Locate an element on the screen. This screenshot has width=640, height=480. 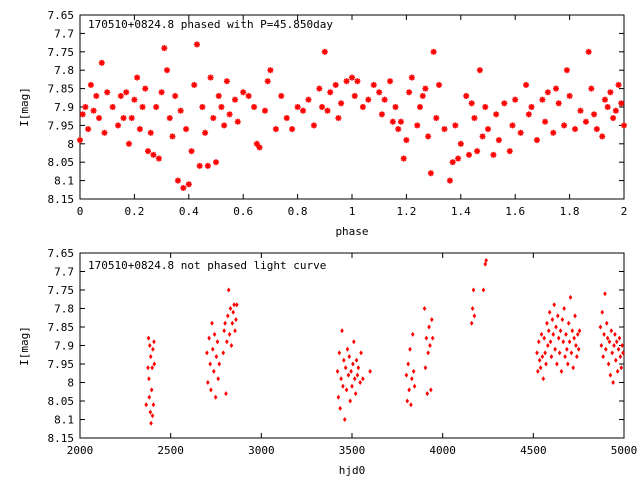
phased-x-tick-label: 1.6 is located at coordinates (515, 211).